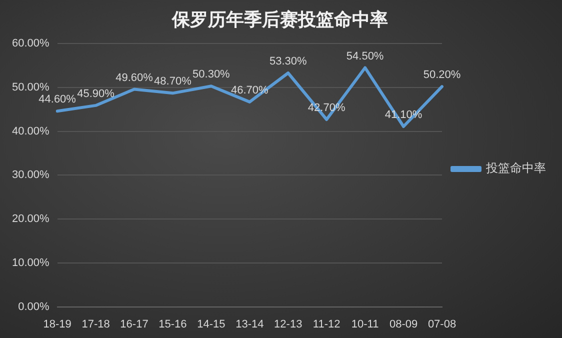 This screenshot has width=562, height=338. What do you see at coordinates (211, 324) in the screenshot?
I see `x-tick-label: 14-15` at bounding box center [211, 324].